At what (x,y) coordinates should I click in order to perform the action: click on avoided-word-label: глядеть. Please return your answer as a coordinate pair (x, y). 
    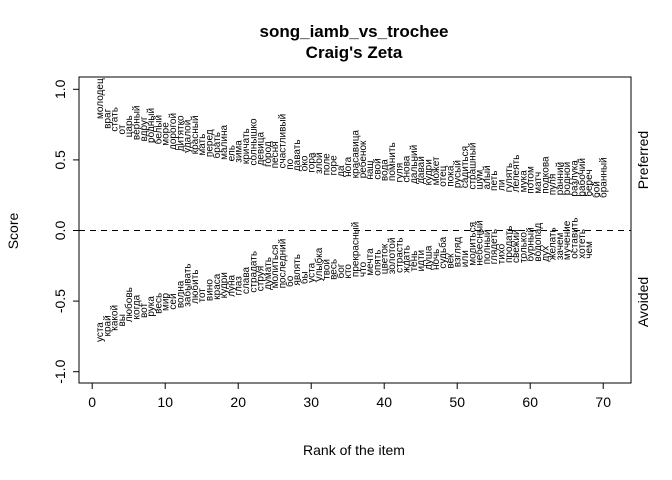
    Looking at the image, I should click on (494, 247).